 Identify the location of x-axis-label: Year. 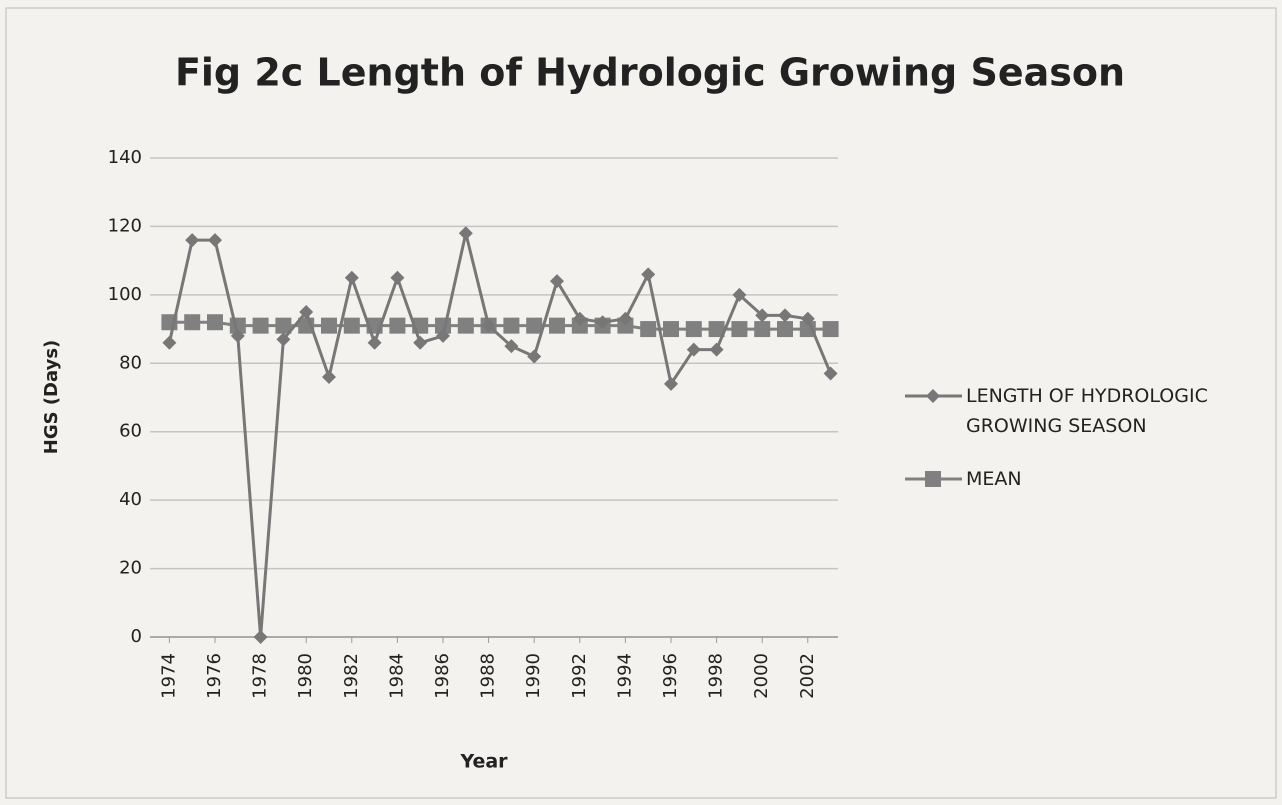
(483, 762).